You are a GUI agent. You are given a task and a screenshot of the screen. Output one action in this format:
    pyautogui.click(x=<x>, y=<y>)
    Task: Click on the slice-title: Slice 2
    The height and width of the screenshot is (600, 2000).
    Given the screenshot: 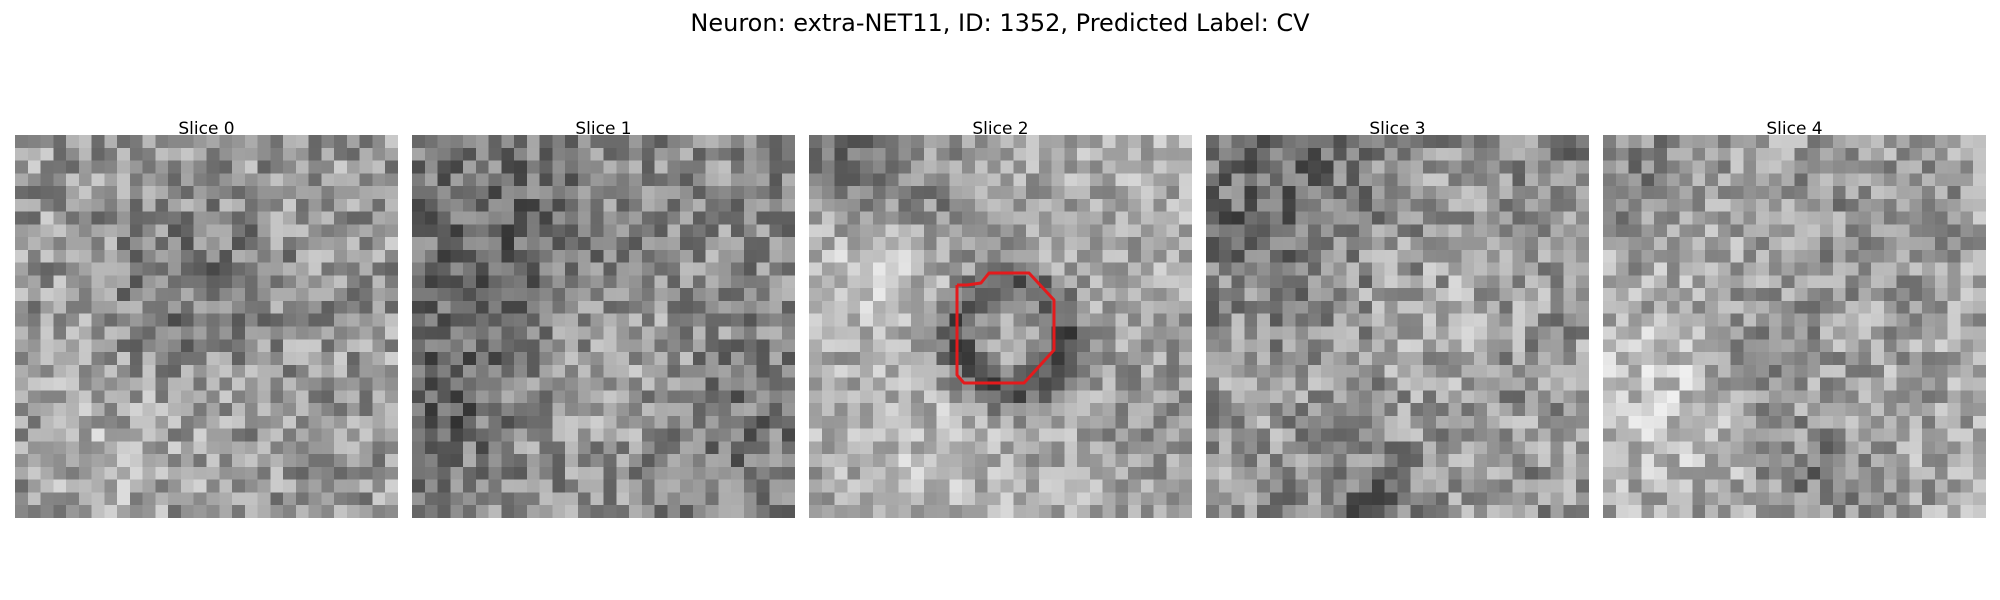 What is the action you would take?
    pyautogui.click(x=1000, y=129)
    